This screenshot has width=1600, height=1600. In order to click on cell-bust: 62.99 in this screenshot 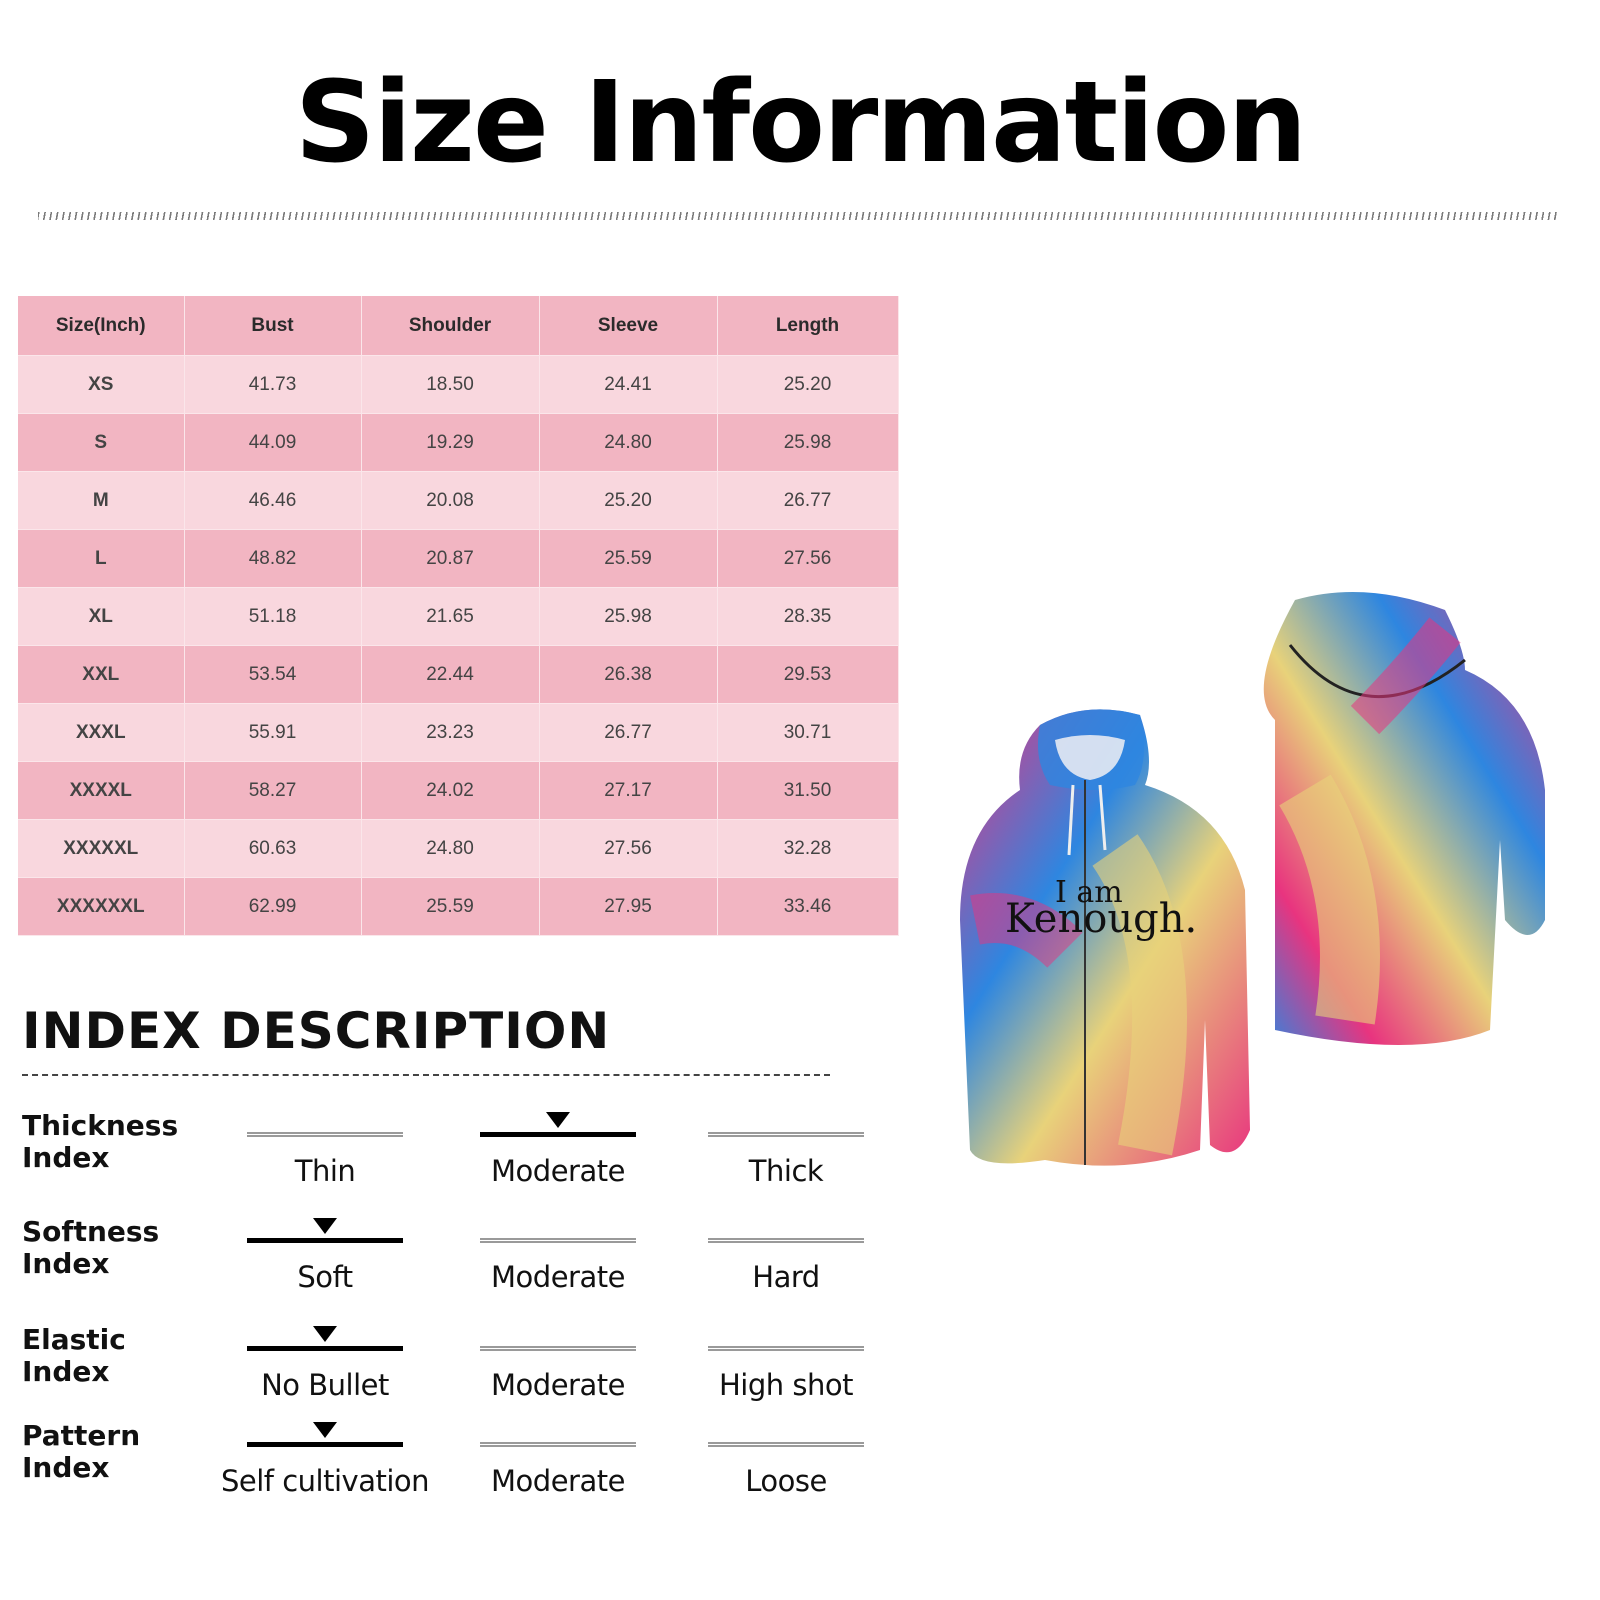, I will do `click(273, 906)`.